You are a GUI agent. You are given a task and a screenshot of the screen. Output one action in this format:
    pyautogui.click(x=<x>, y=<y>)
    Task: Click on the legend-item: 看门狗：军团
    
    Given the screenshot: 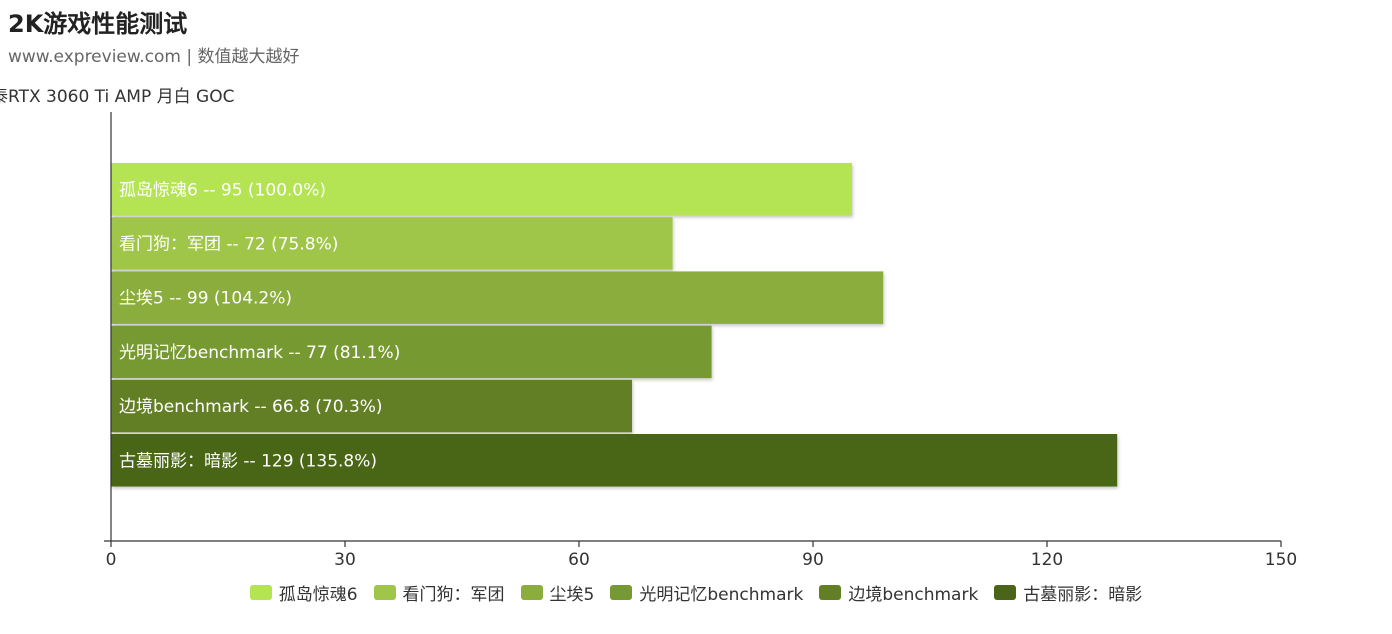 What is the action you would take?
    pyautogui.click(x=439, y=592)
    